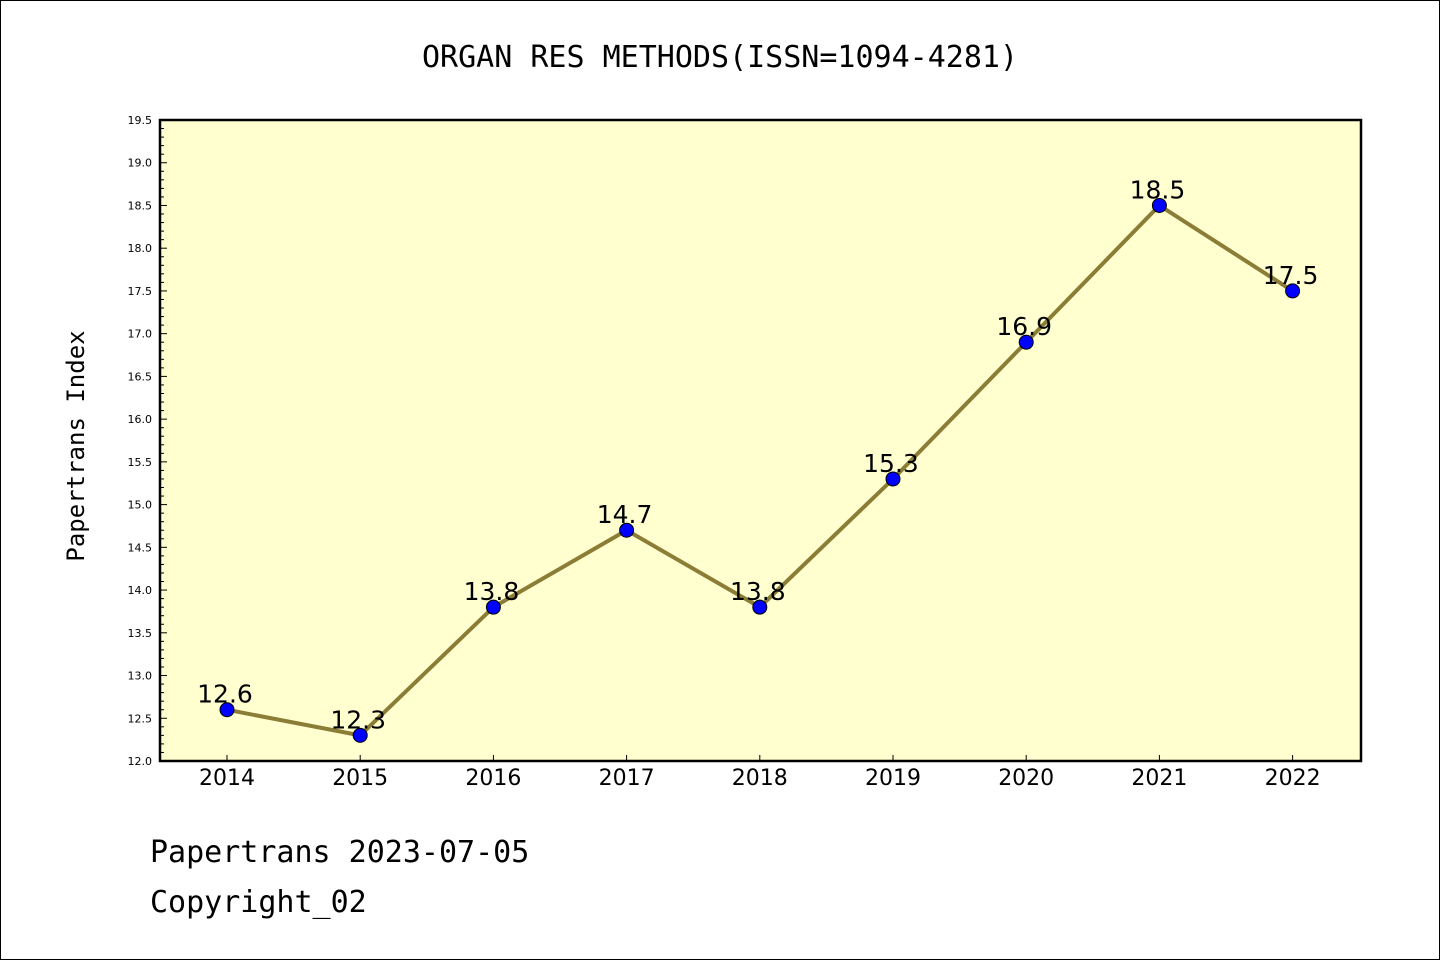 This screenshot has width=1440, height=960. Describe the element at coordinates (1024, 326) in the screenshot. I see `data-label-2020: 16.9` at that location.